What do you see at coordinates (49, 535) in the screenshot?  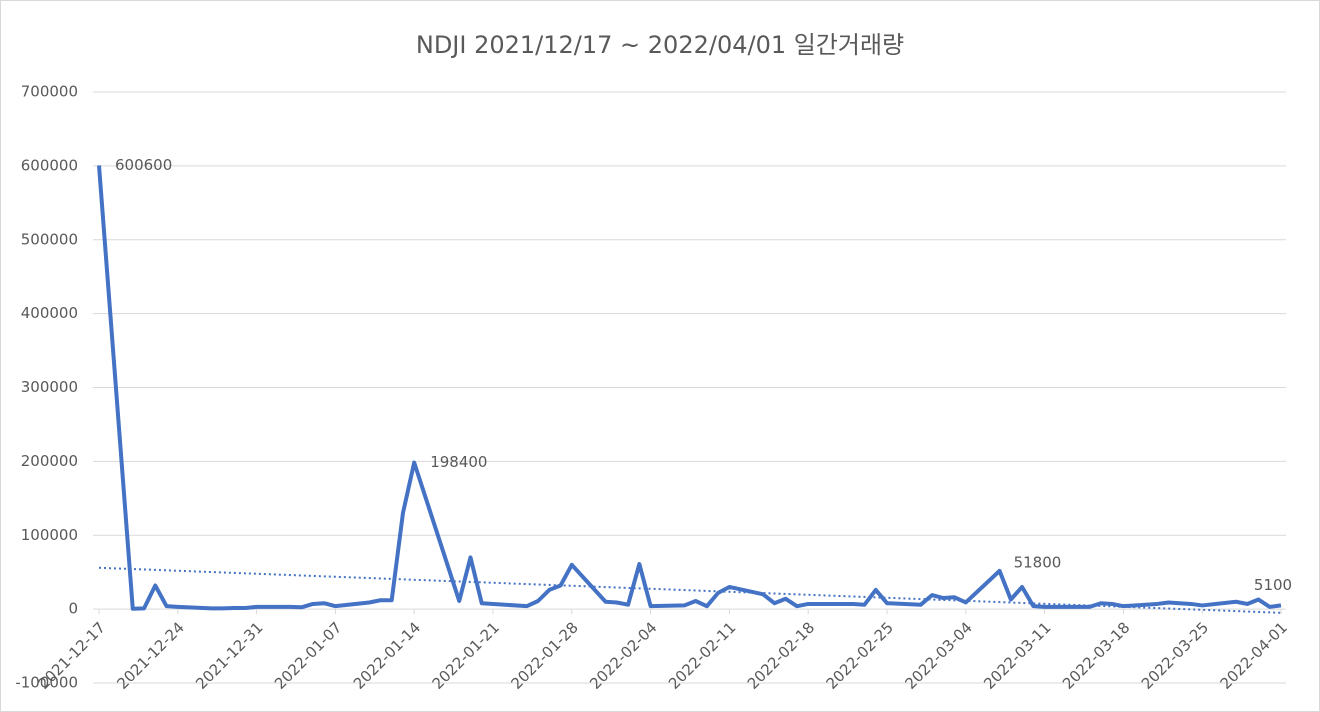 I see `y-tick-label: 100000` at bounding box center [49, 535].